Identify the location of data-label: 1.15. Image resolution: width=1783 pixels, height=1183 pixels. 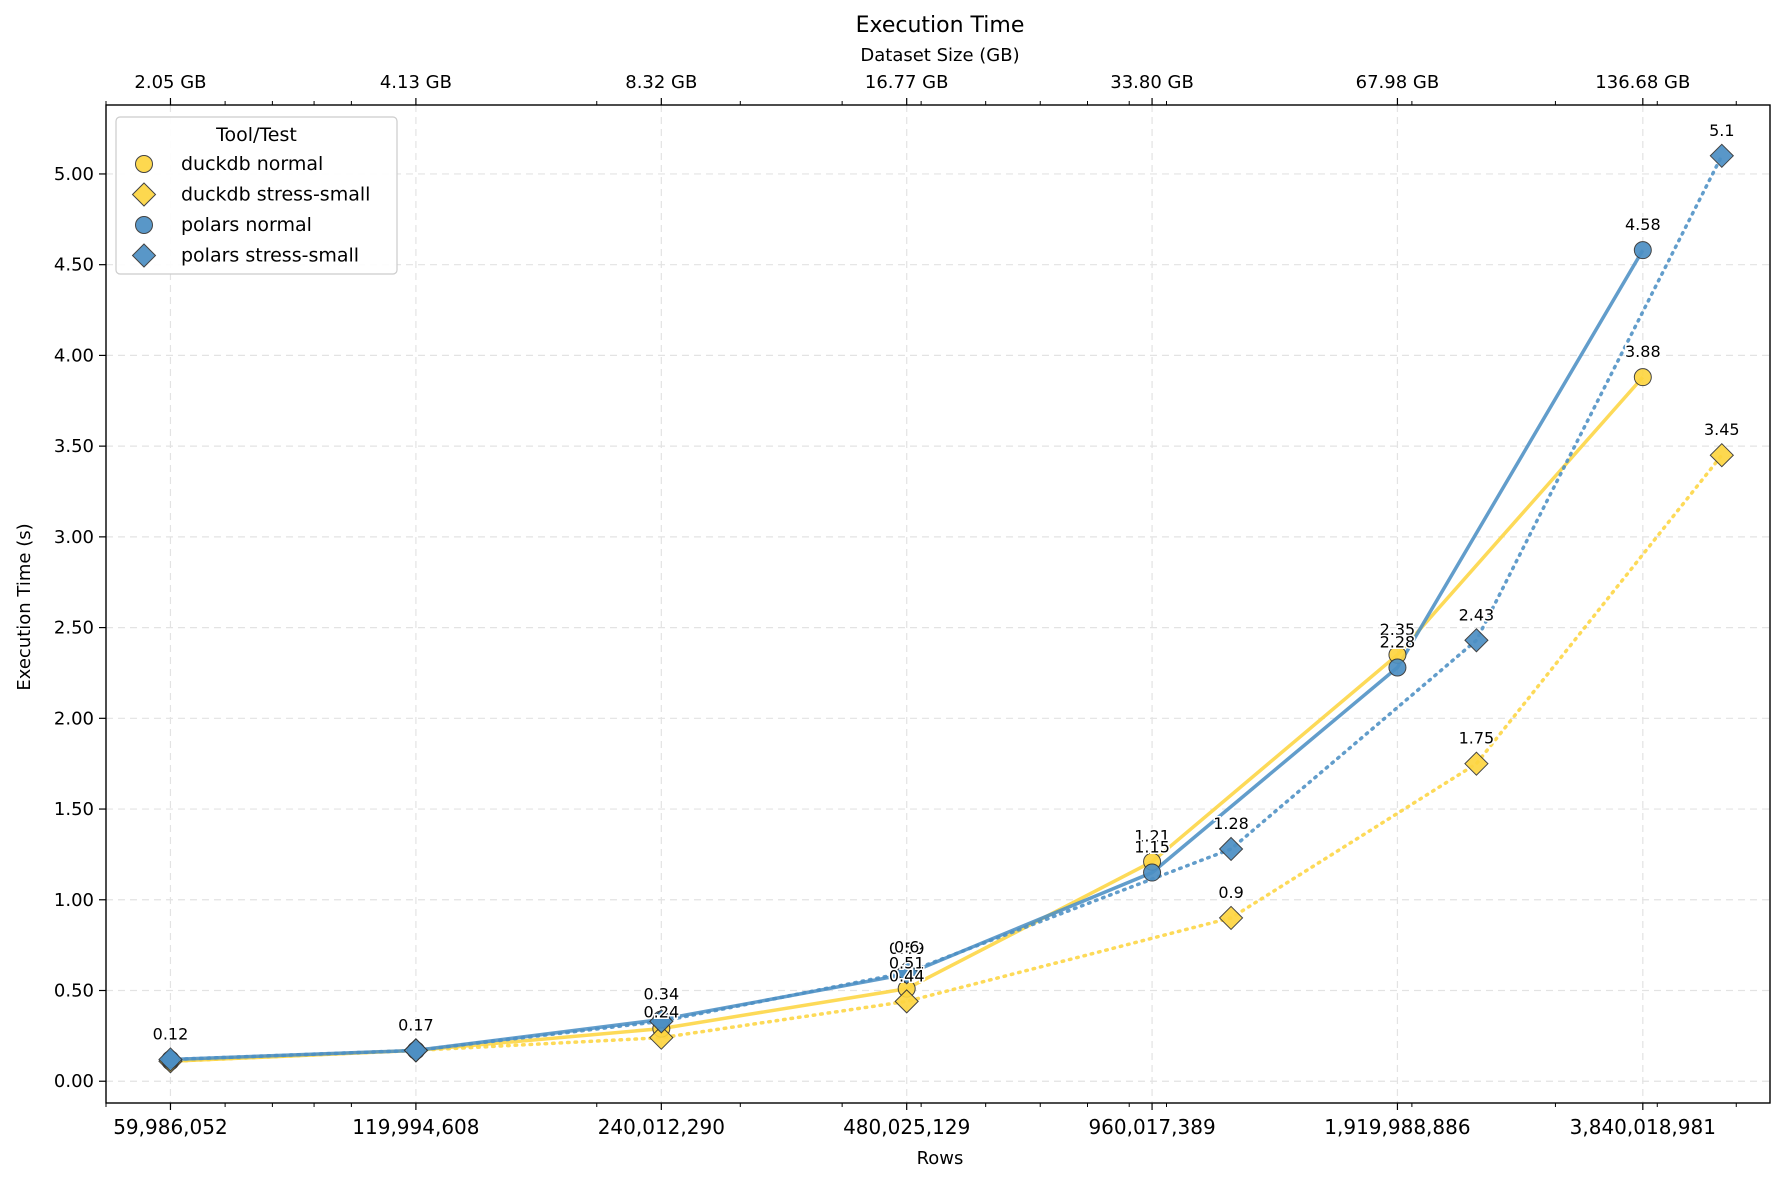
(1152, 847).